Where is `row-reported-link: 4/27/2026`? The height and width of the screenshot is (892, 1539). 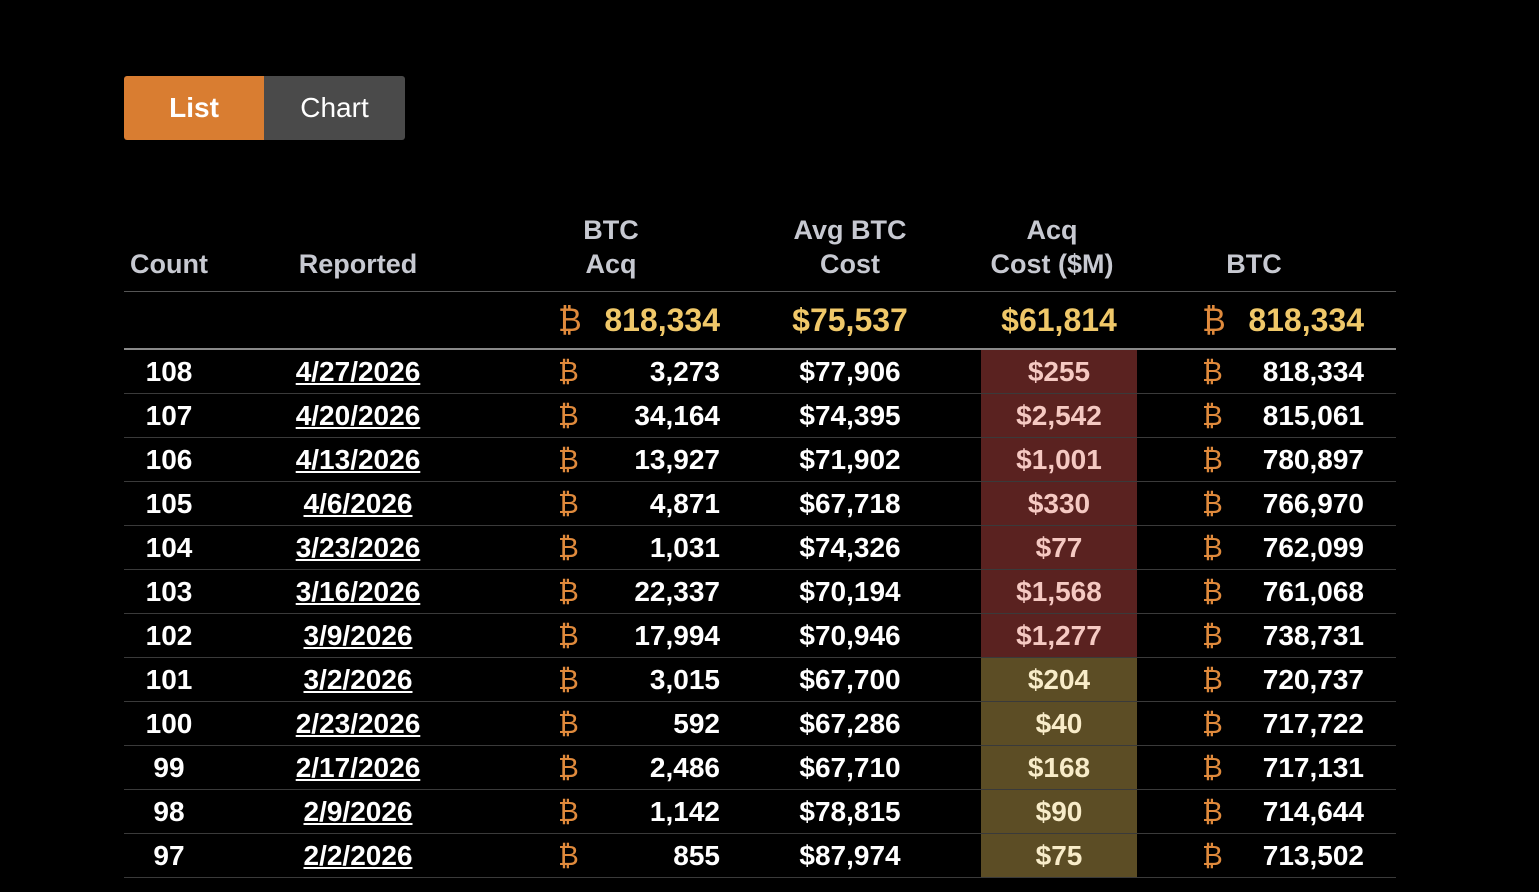 row-reported-link: 4/27/2026 is located at coordinates (358, 371).